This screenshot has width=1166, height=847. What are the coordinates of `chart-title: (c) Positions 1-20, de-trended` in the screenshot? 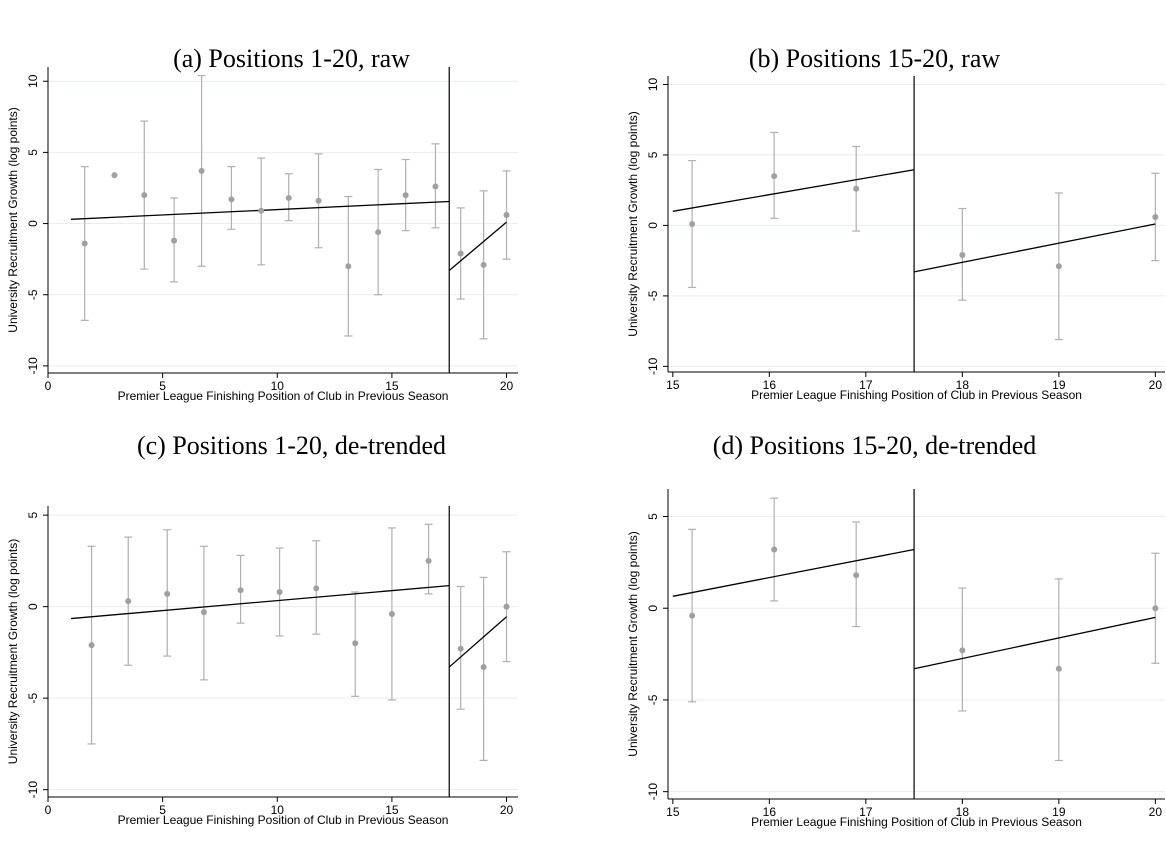 It's located at (291, 445).